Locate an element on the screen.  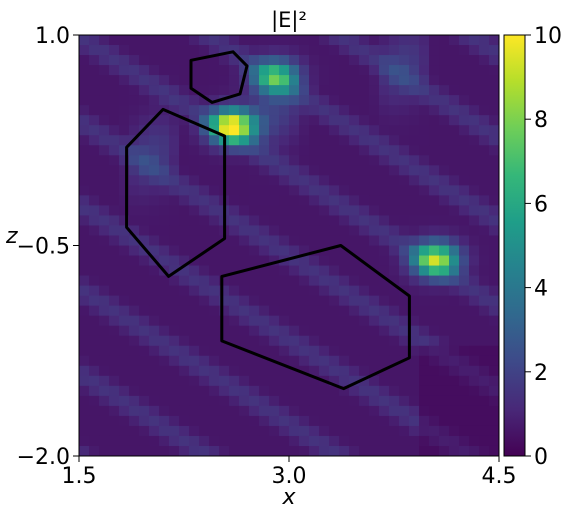
left-hexagon is located at coordinates (176, 192).